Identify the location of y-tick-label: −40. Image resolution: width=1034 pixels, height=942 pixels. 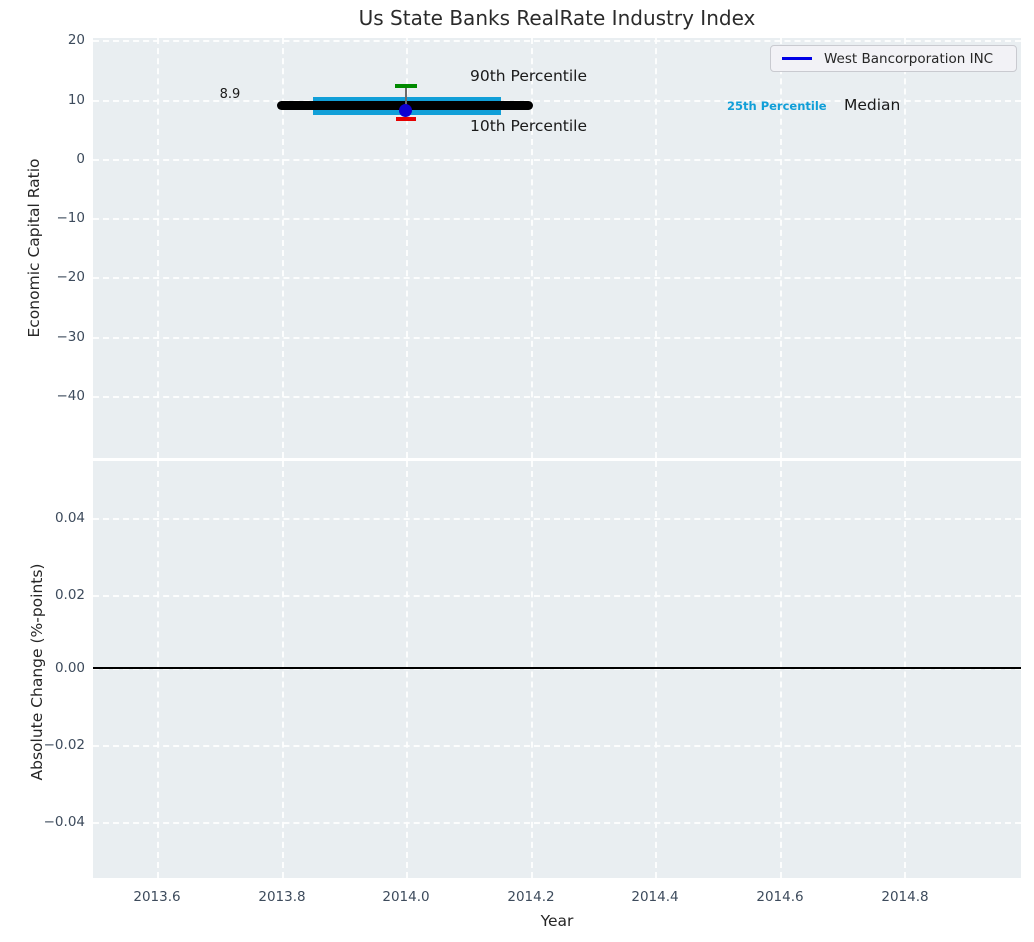
(71, 396).